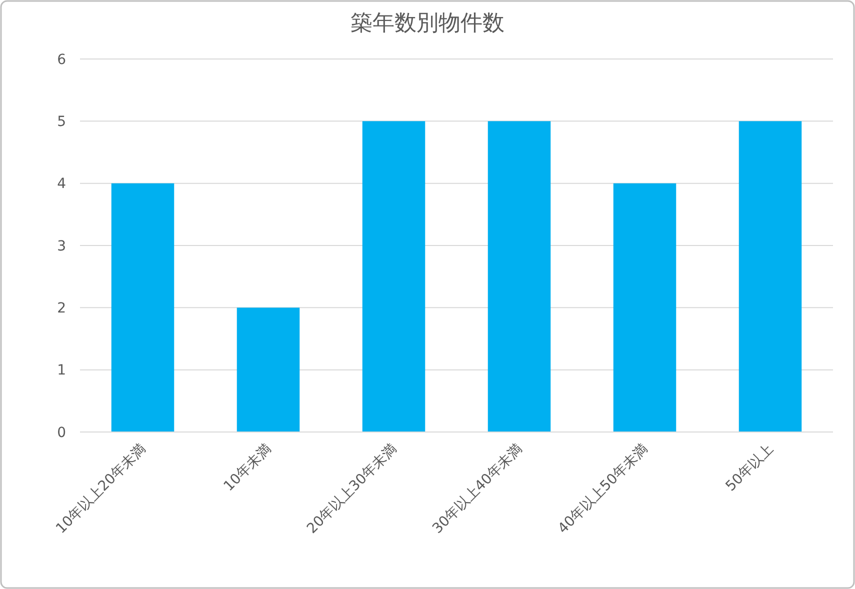 Image resolution: width=855 pixels, height=589 pixels. I want to click on y-tick-label: 2, so click(61, 308).